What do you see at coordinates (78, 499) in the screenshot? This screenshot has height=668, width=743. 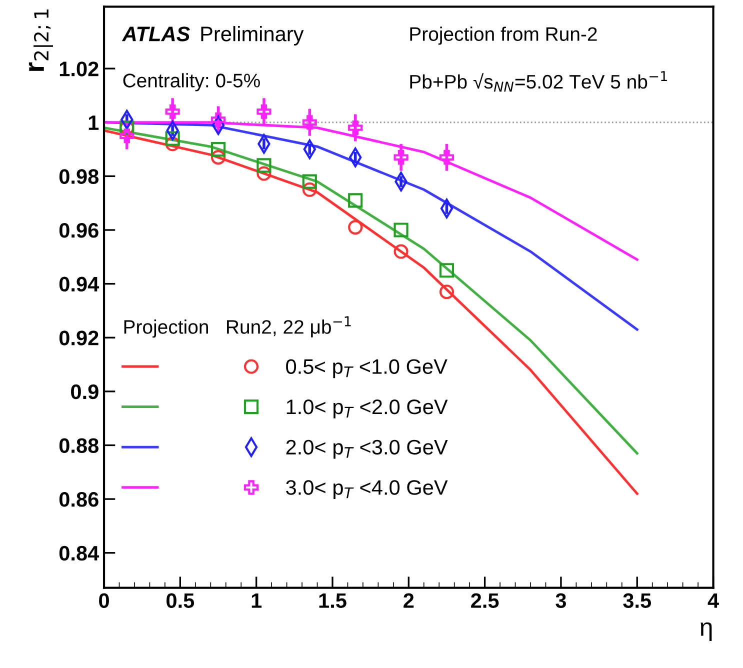 I see `y-tick-label: 0.86` at bounding box center [78, 499].